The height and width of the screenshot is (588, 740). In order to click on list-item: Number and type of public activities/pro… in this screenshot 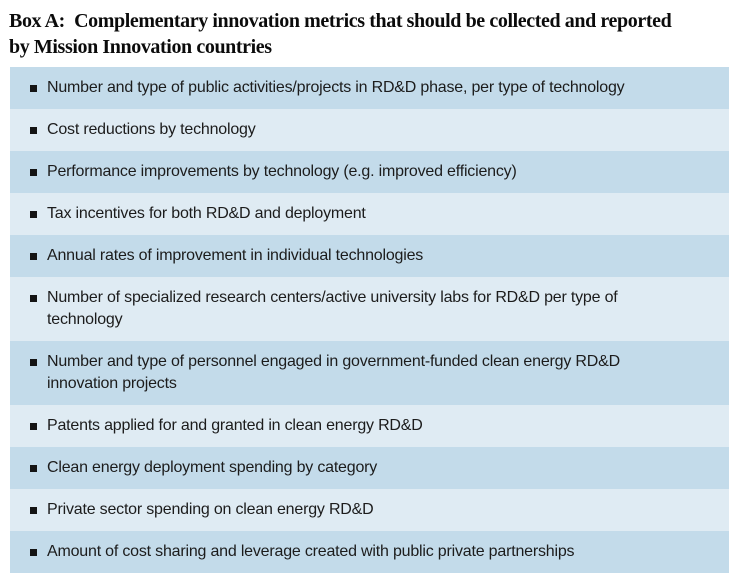, I will do `click(369, 88)`.